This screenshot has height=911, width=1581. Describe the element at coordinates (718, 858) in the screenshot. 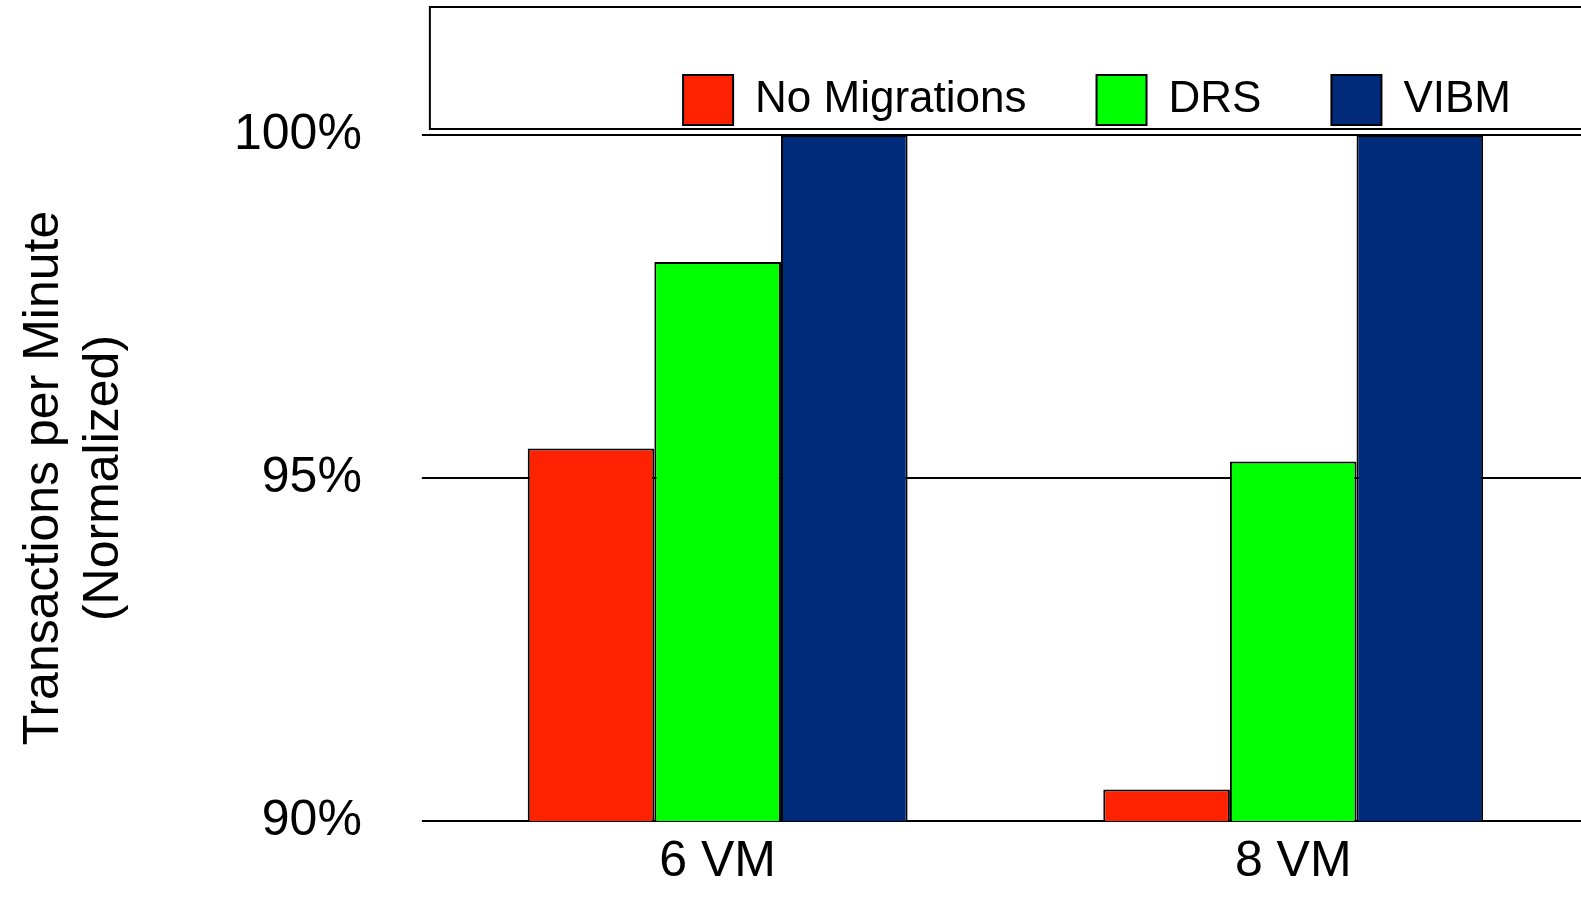

I see `x-tick-label: 6 VM` at that location.